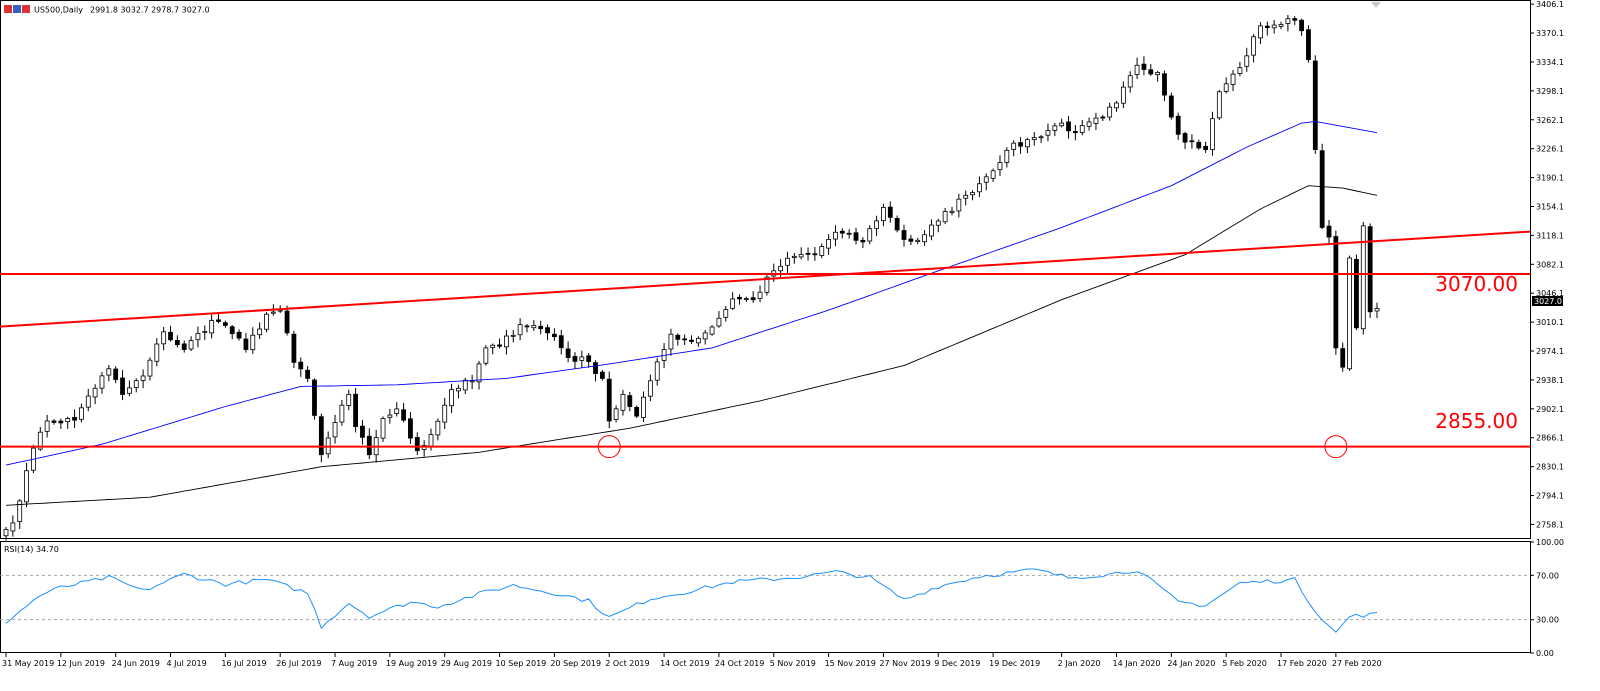 The image size is (1600, 691). I want to click on current-price-box, so click(1547, 301).